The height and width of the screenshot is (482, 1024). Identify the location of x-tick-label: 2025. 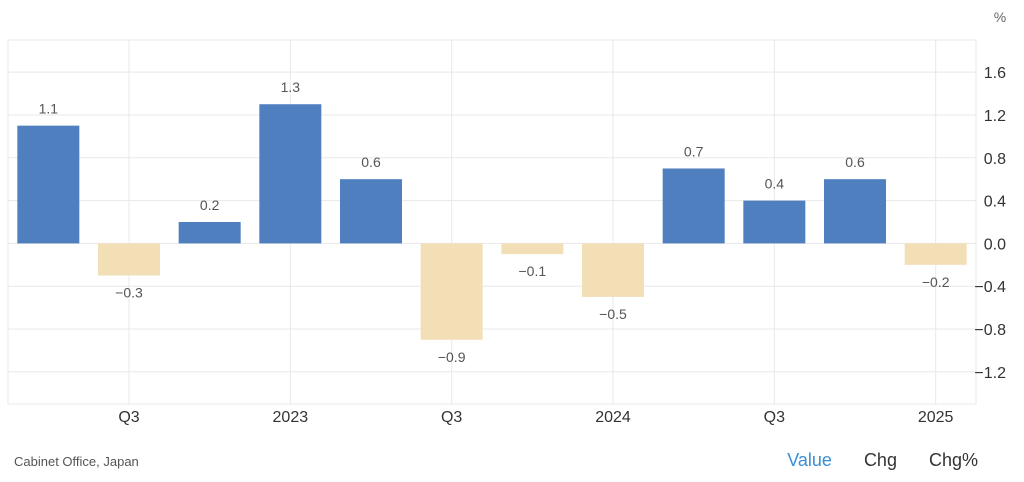
(936, 417).